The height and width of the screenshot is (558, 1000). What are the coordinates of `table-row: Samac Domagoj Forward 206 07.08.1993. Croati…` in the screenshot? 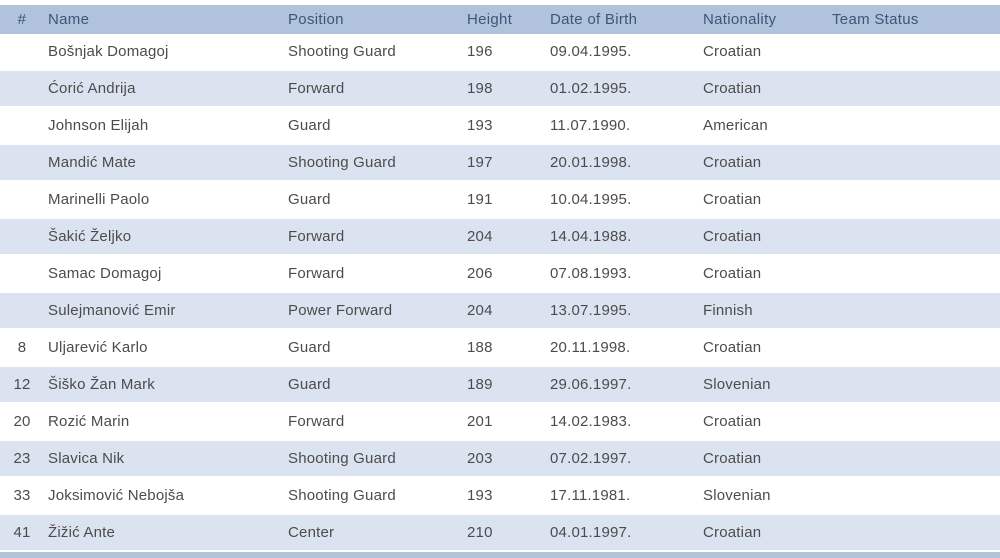 It's located at (500, 273).